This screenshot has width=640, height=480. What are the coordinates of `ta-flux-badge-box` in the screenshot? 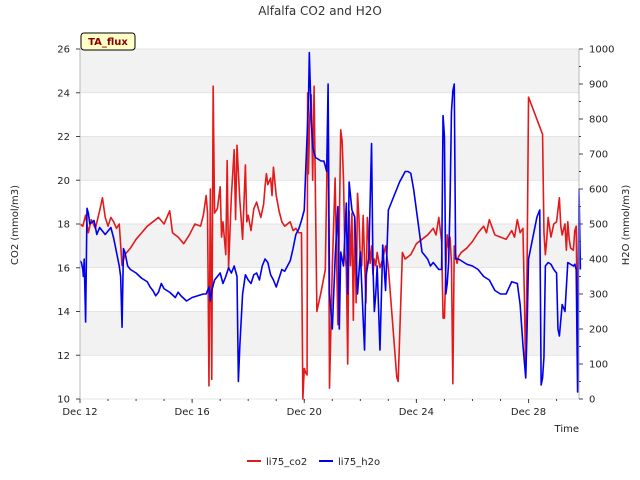 It's located at (108, 41).